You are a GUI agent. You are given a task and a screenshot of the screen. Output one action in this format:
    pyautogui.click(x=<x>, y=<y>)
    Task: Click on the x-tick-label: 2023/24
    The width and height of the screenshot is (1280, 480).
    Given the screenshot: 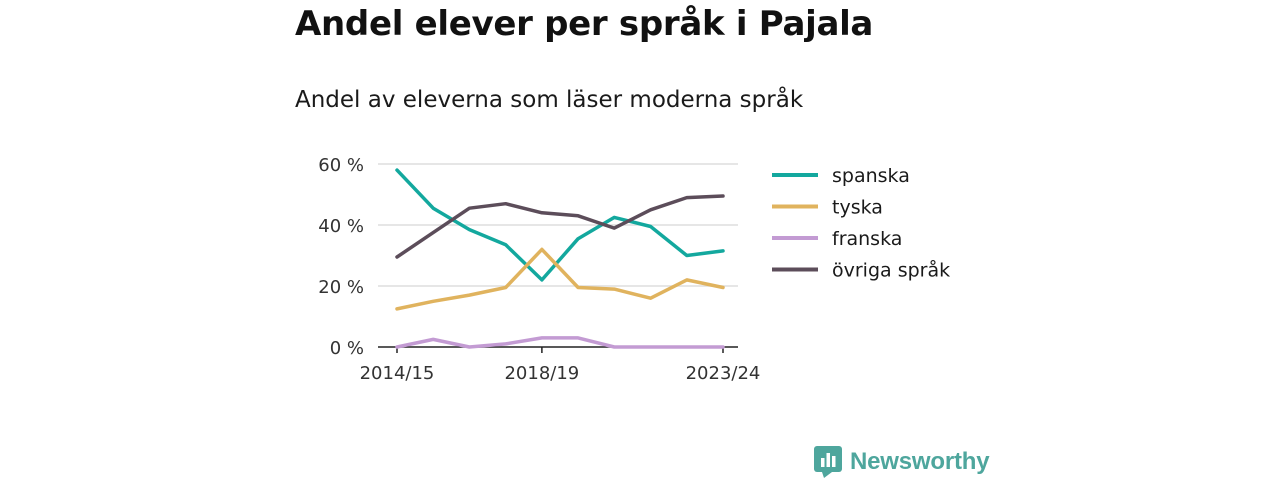 What is the action you would take?
    pyautogui.click(x=723, y=373)
    